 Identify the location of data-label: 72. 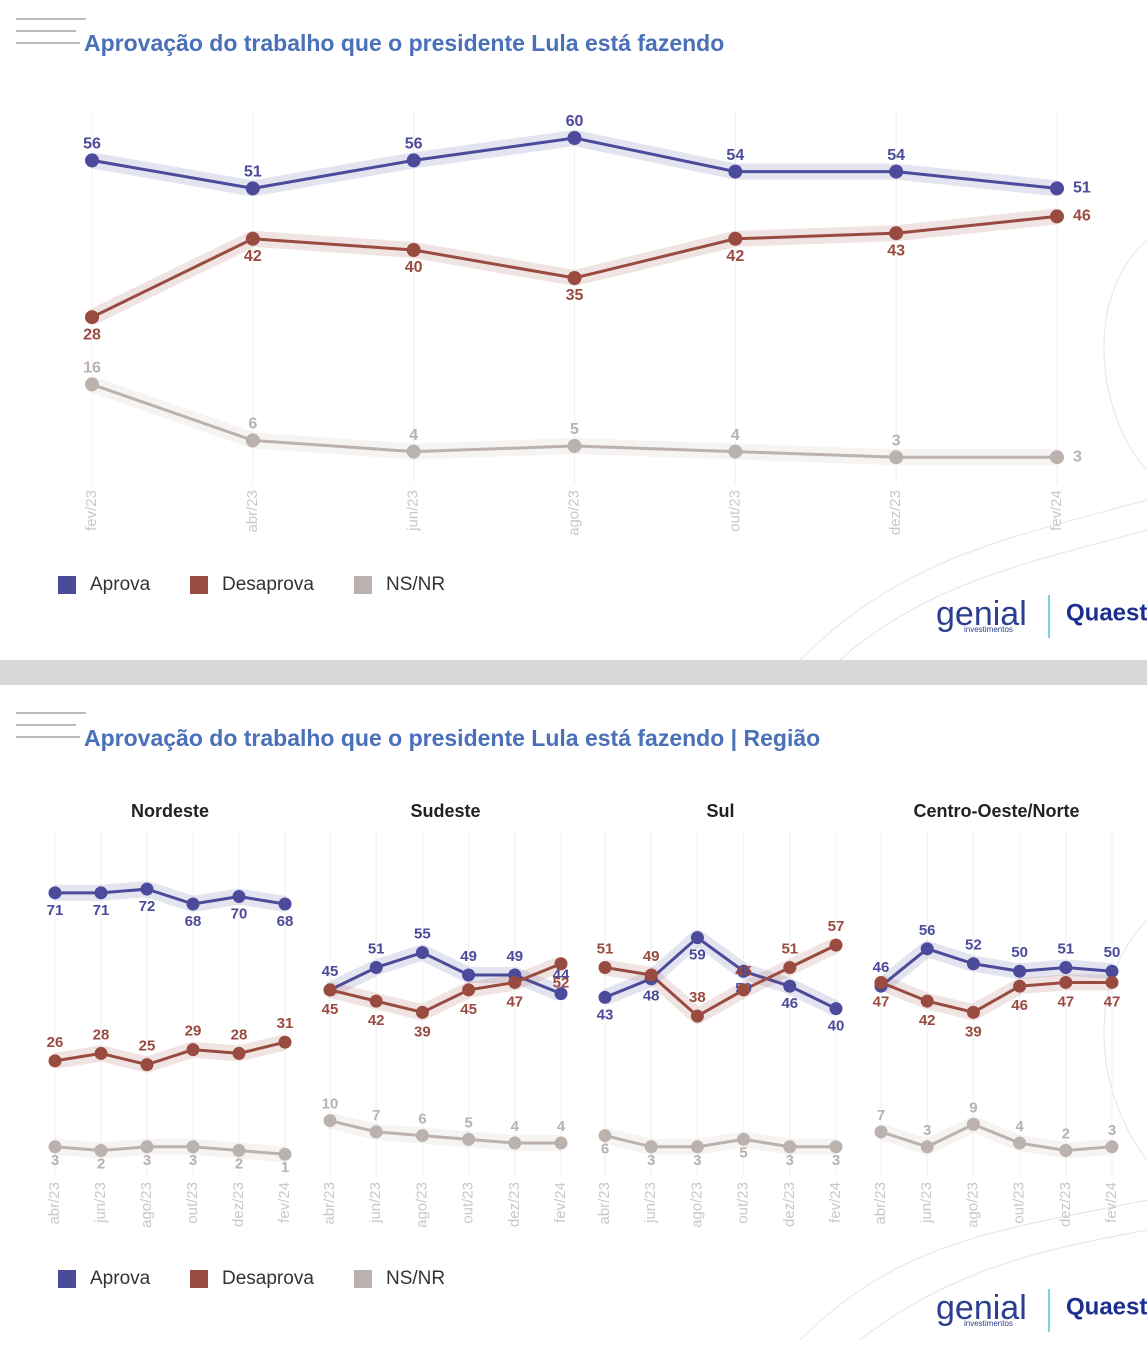
(147, 906).